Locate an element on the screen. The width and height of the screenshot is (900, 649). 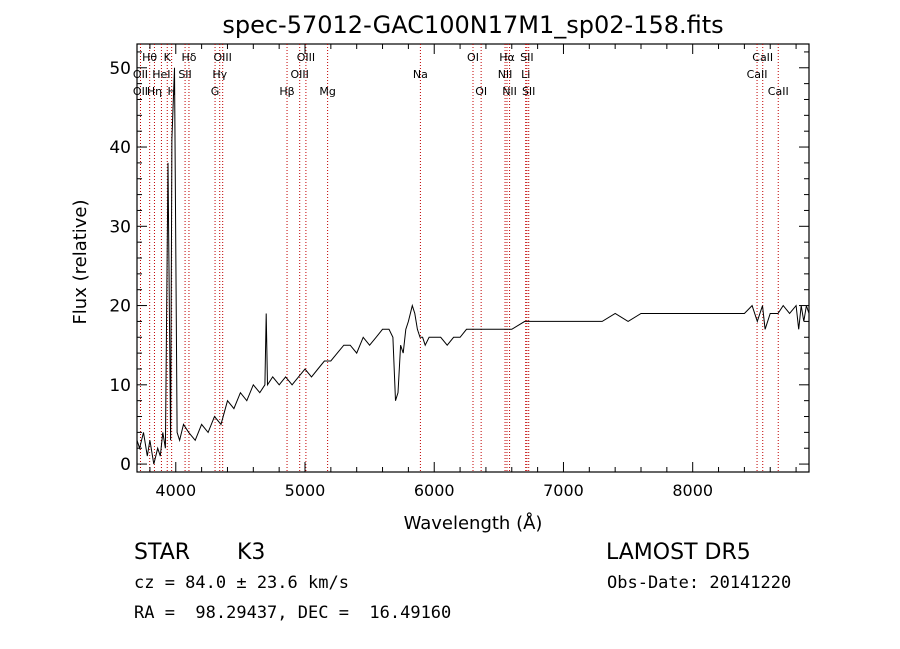
reference-line-label: Mg is located at coordinates (327, 91).